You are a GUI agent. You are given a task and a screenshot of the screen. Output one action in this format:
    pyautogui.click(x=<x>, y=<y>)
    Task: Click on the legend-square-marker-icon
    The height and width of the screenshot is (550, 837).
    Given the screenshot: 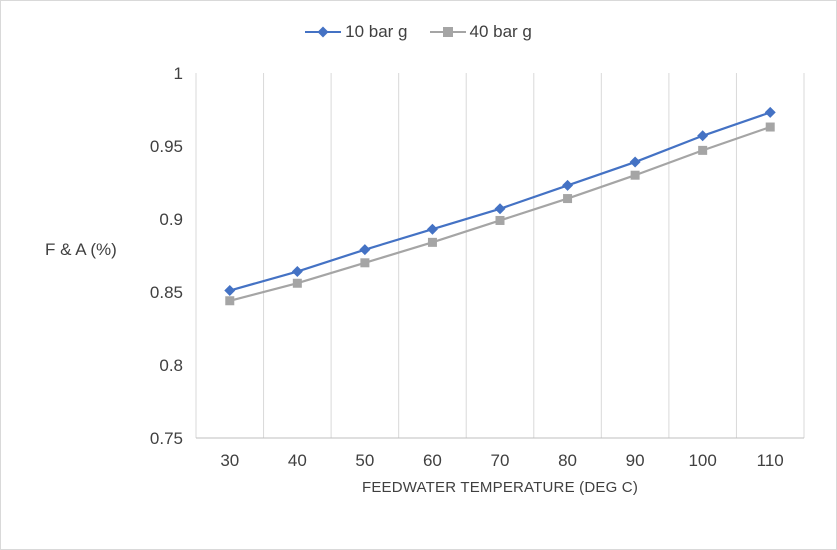 What is the action you would take?
    pyautogui.click(x=447, y=31)
    